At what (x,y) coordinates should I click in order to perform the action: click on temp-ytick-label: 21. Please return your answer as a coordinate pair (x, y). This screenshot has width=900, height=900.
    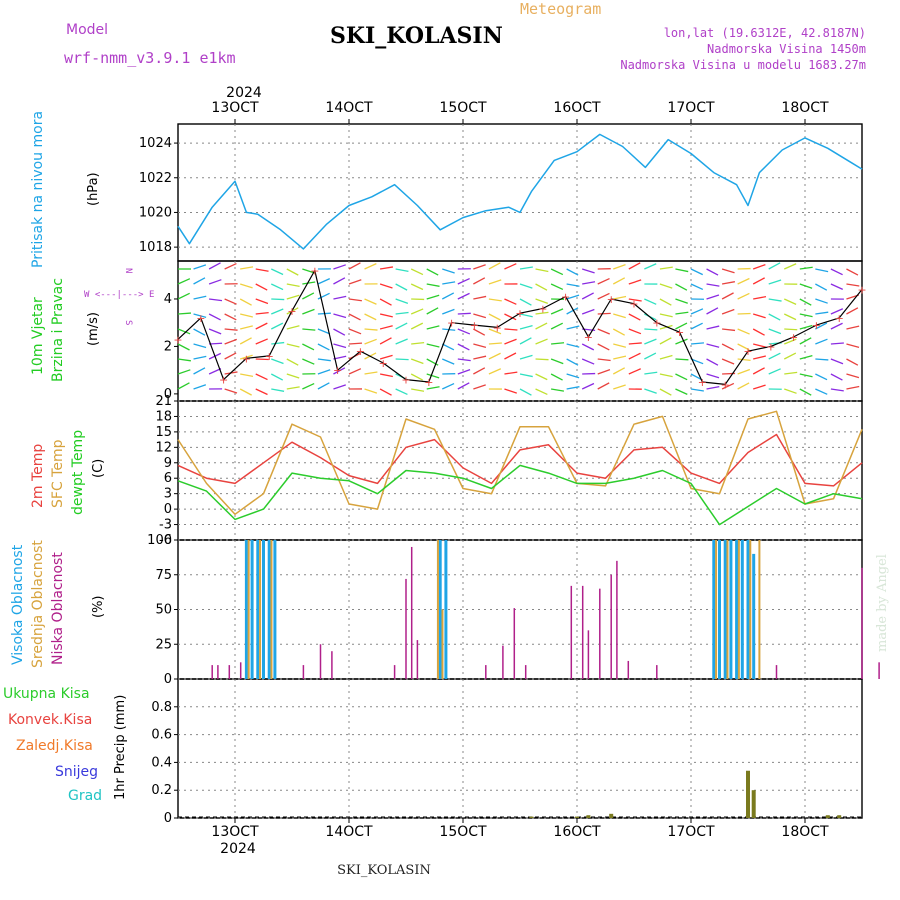
    Looking at the image, I should click on (163, 401).